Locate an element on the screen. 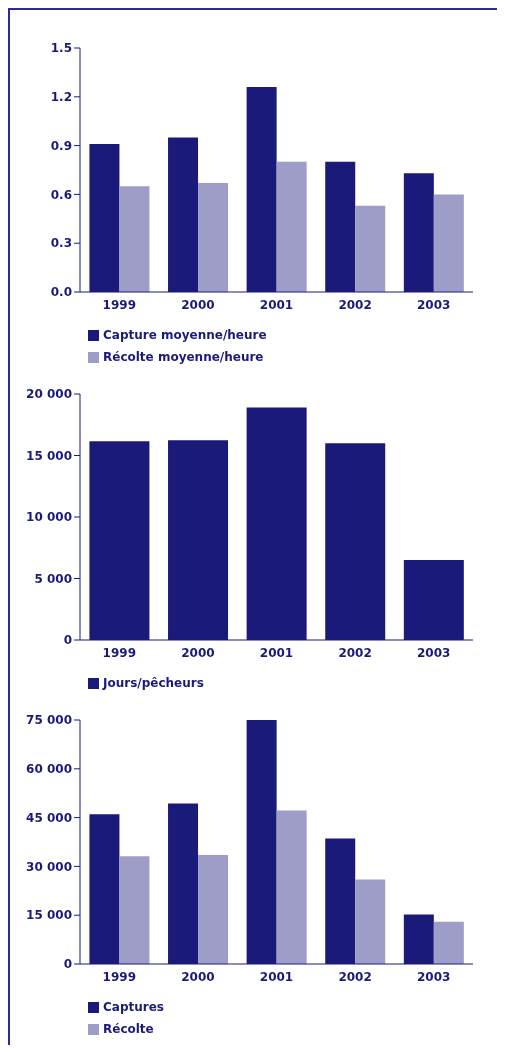 The height and width of the screenshot is (1057, 505). legend-label: Jours/pêcheurs is located at coordinates (153, 683).